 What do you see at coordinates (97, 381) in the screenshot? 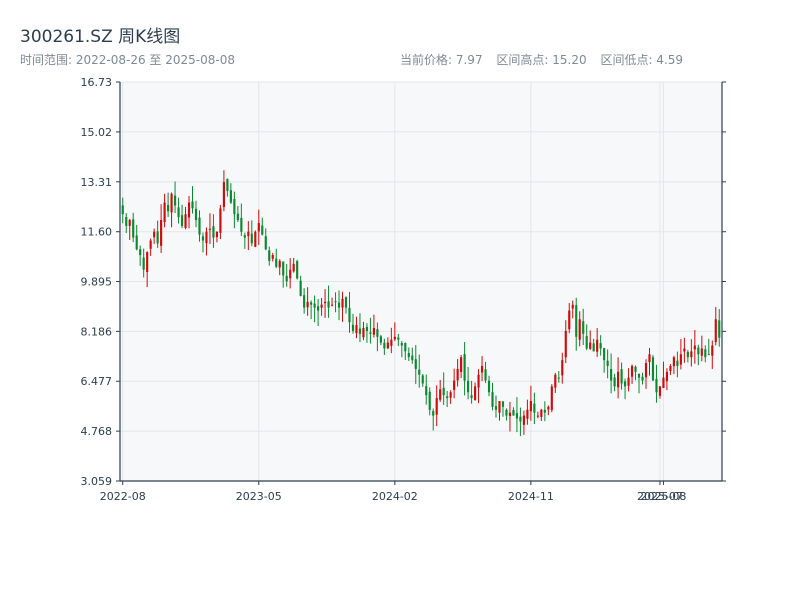
I see `y-tick-label: 6.477` at bounding box center [97, 381].